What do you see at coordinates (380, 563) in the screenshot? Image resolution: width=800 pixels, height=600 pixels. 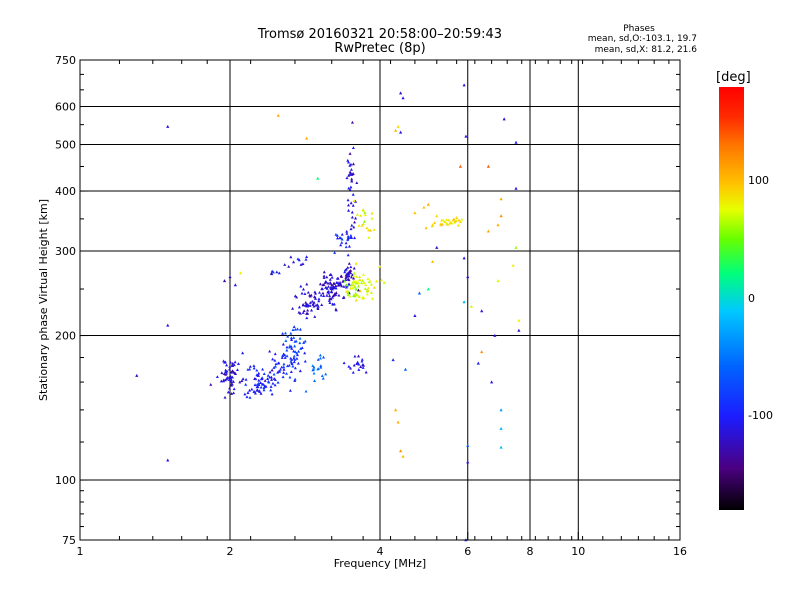 I see `x-axis-label: Frequency [MHz]` at bounding box center [380, 563].